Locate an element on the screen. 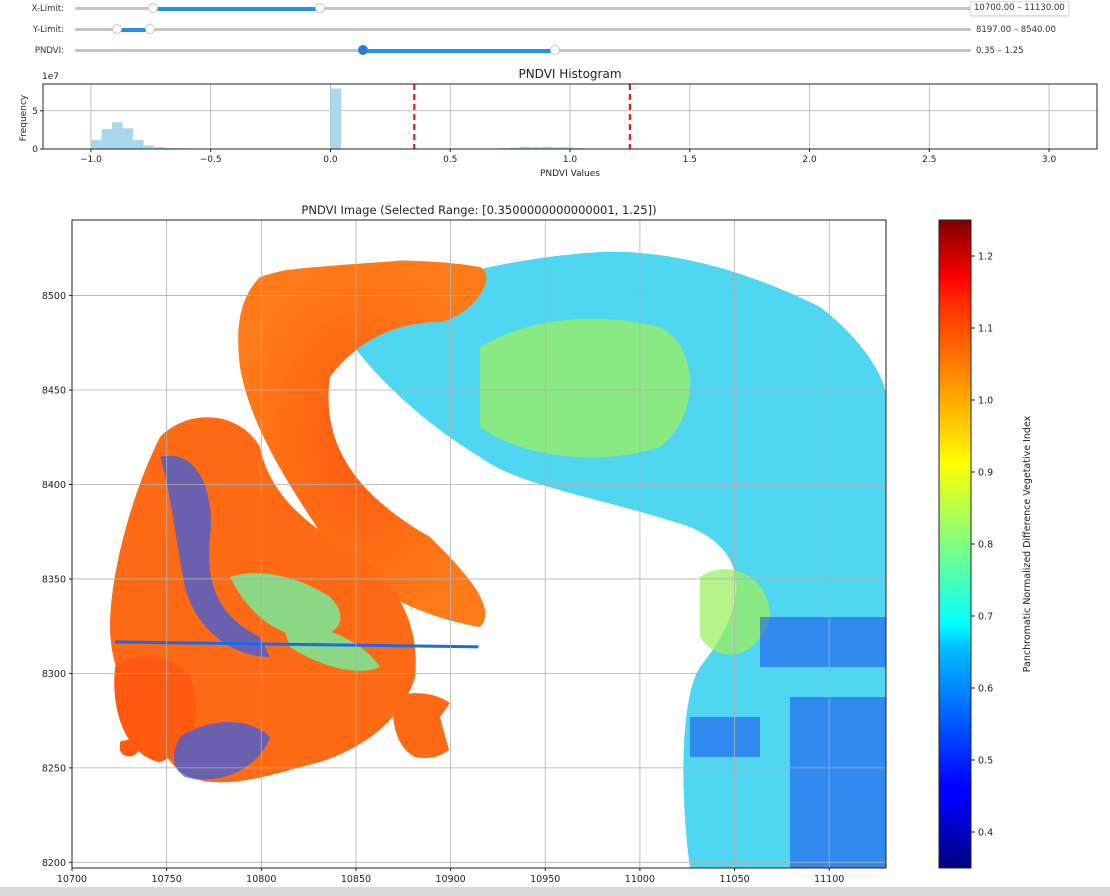 The image size is (1110, 896). image-x-tick-label: 10900 is located at coordinates (450, 879).